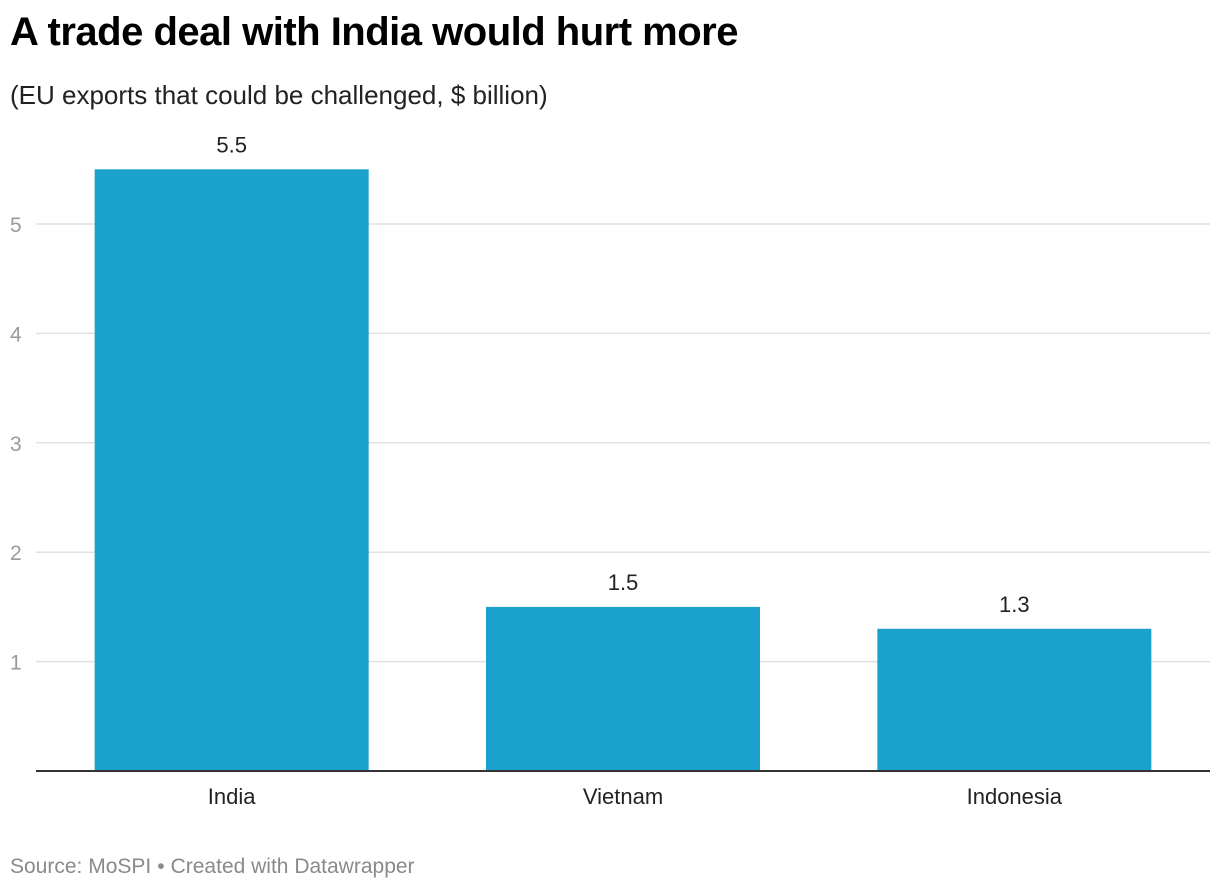  I want to click on bar-indonesia, so click(1014, 699).